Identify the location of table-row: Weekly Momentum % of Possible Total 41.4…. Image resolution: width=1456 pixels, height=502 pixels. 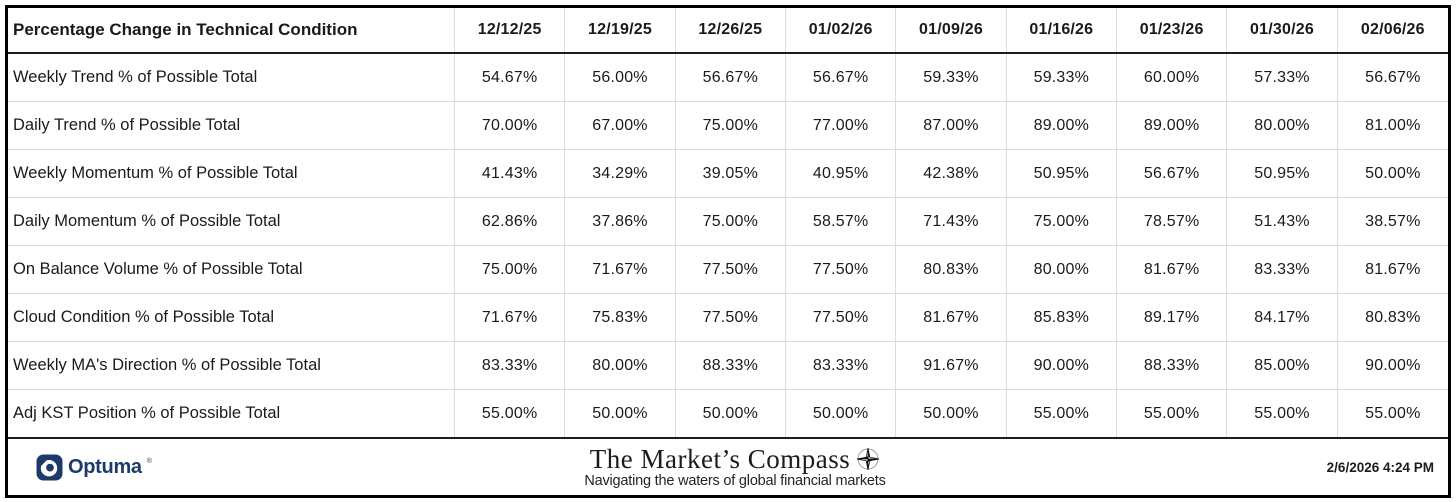
(728, 174).